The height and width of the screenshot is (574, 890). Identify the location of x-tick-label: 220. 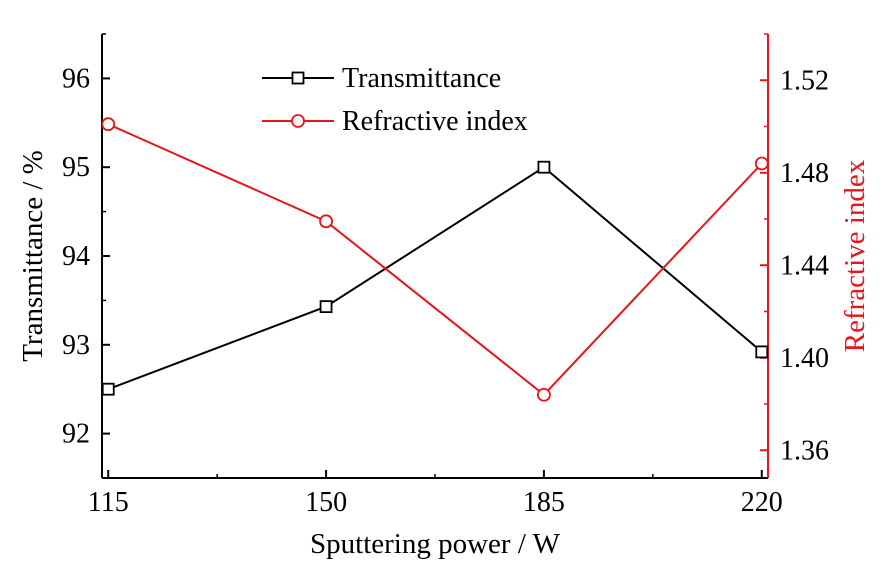
(762, 502).